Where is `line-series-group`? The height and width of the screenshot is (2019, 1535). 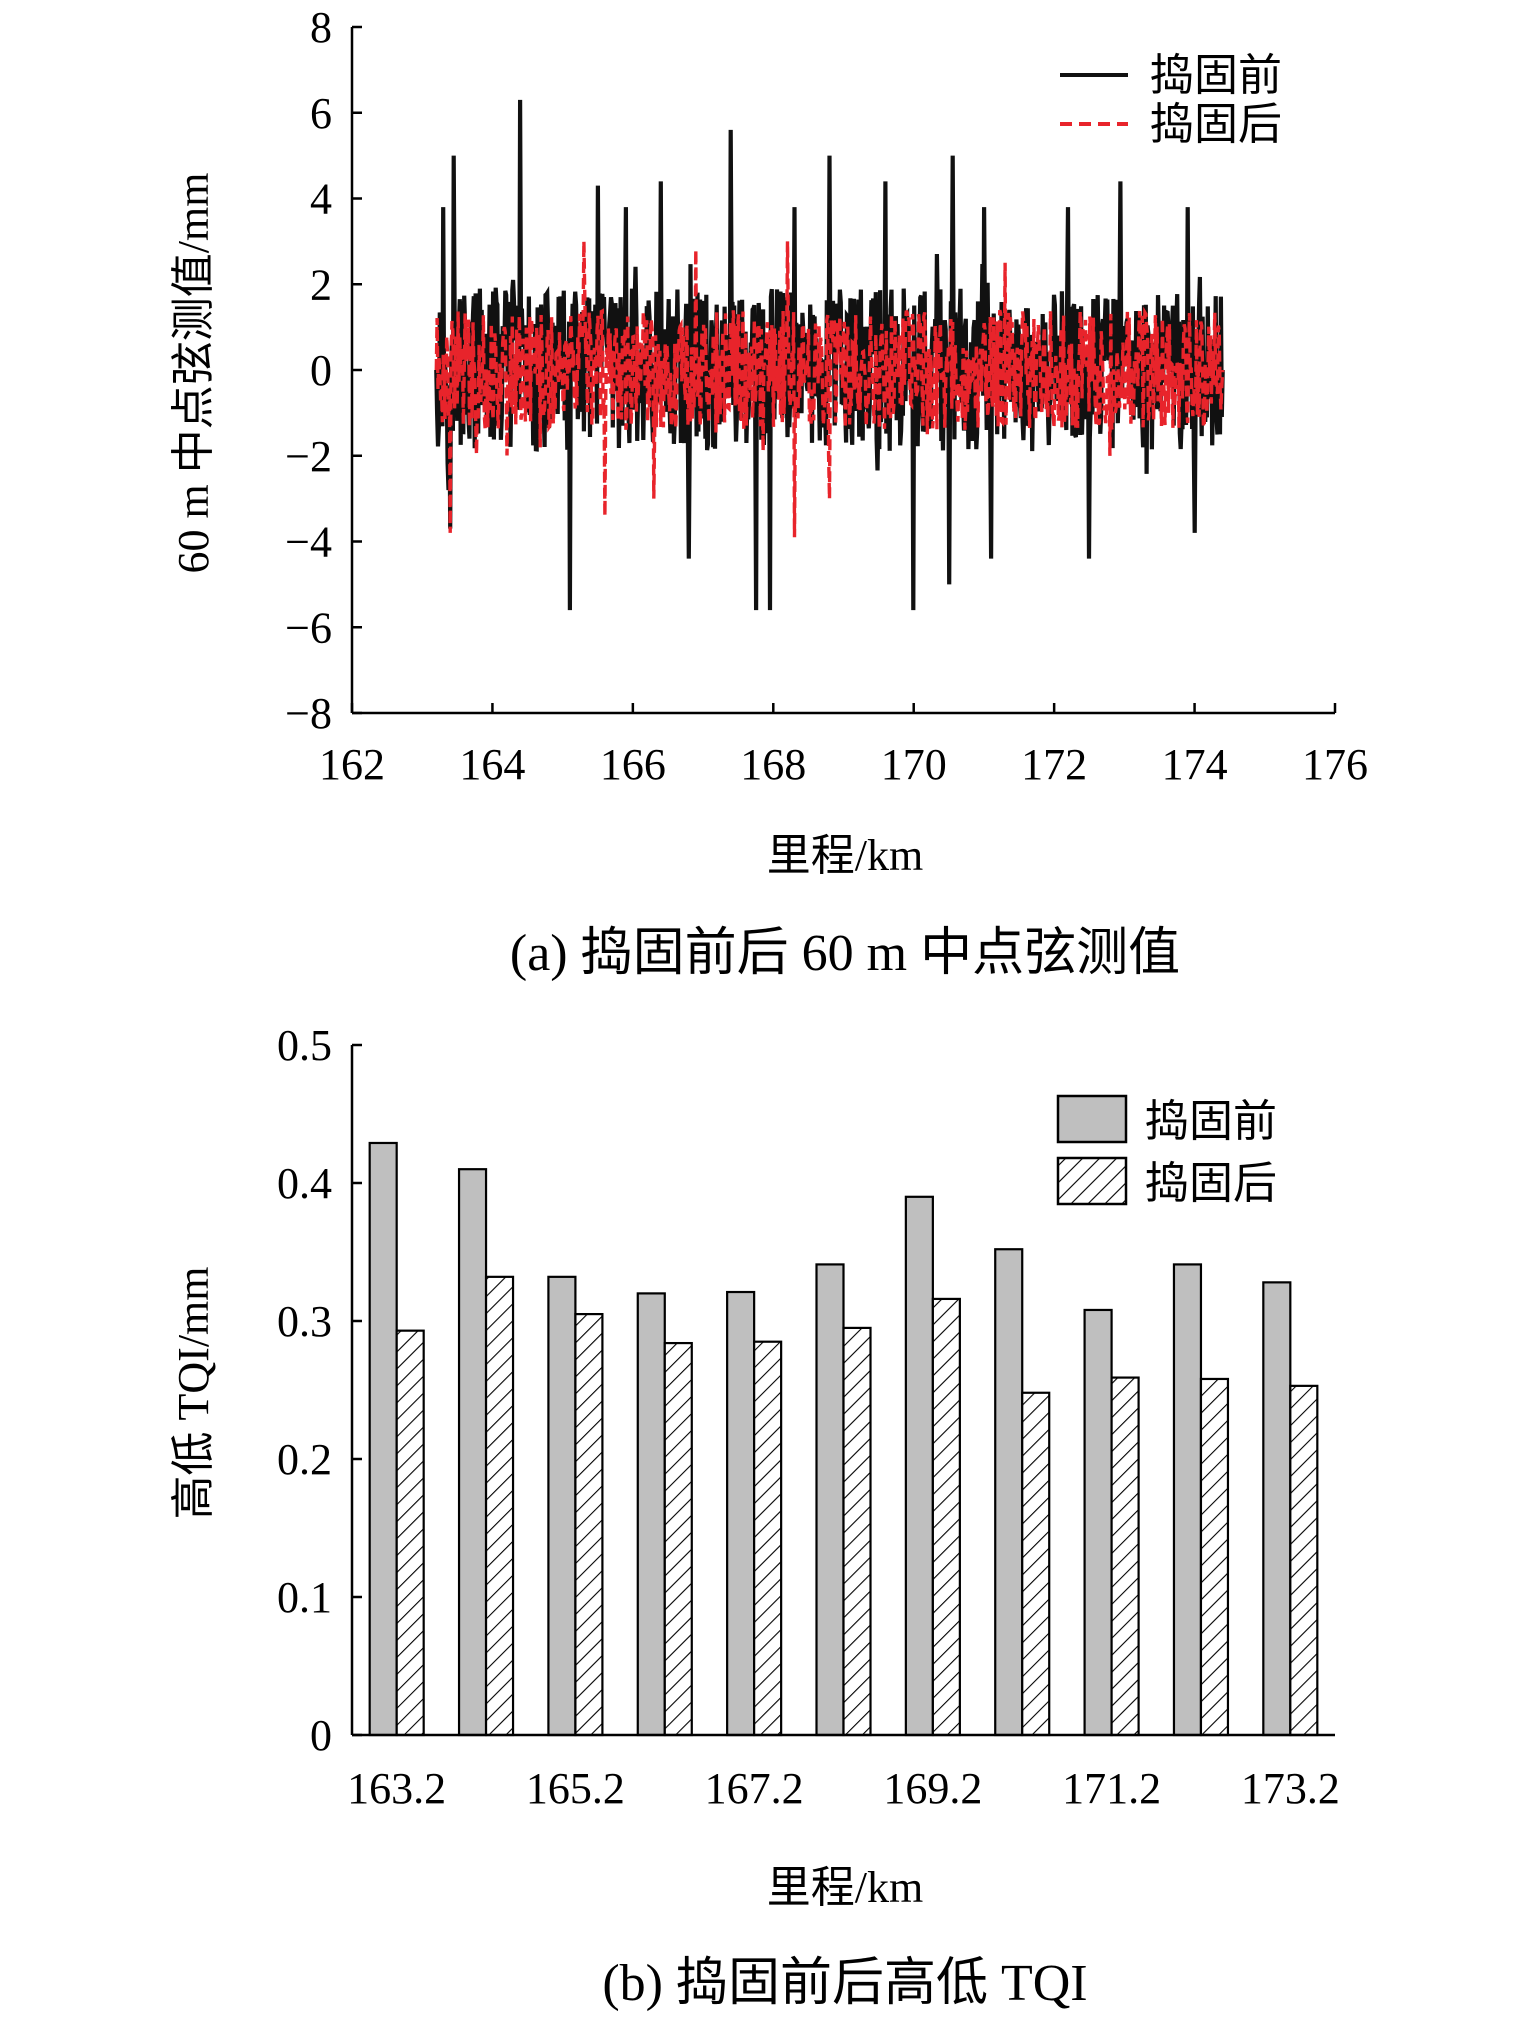
line-series-group is located at coordinates (829, 355).